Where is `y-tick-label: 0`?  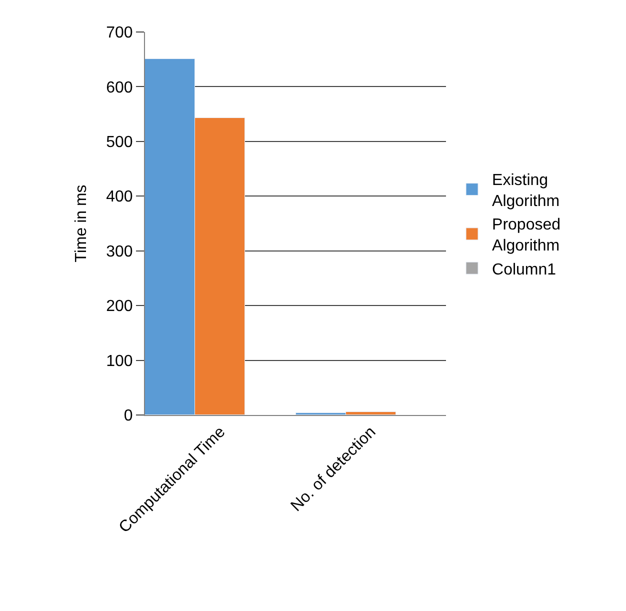 y-tick-label: 0 is located at coordinates (128, 416).